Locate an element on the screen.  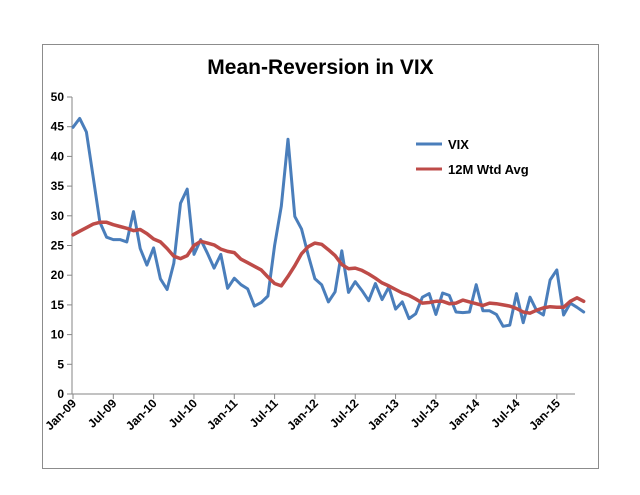
y-tick-label: 50 is located at coordinates (58, 97).